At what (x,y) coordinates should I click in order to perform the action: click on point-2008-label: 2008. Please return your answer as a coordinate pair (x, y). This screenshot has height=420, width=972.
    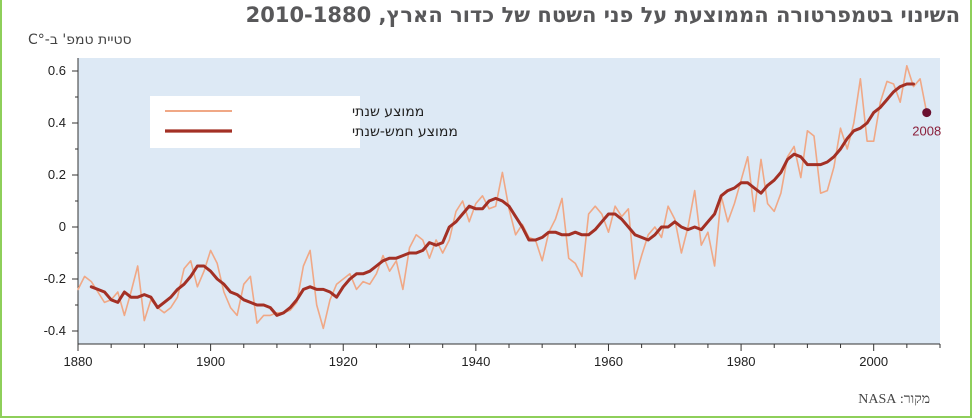
    Looking at the image, I should click on (926, 131).